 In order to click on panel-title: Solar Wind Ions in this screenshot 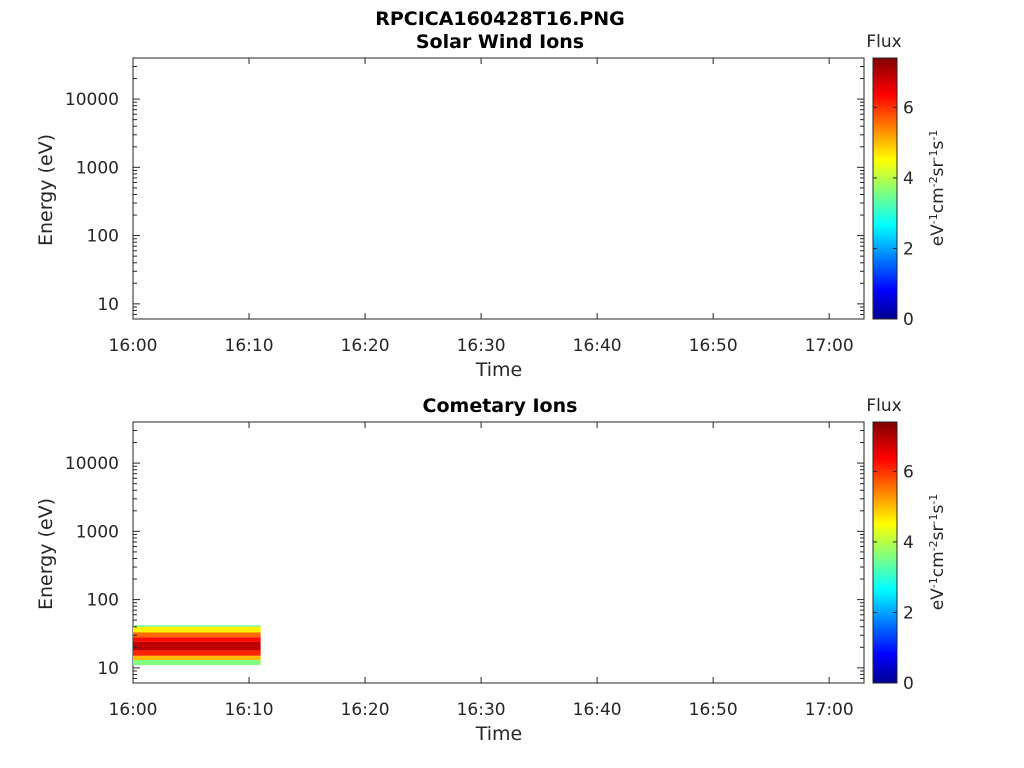, I will do `click(500, 42)`.